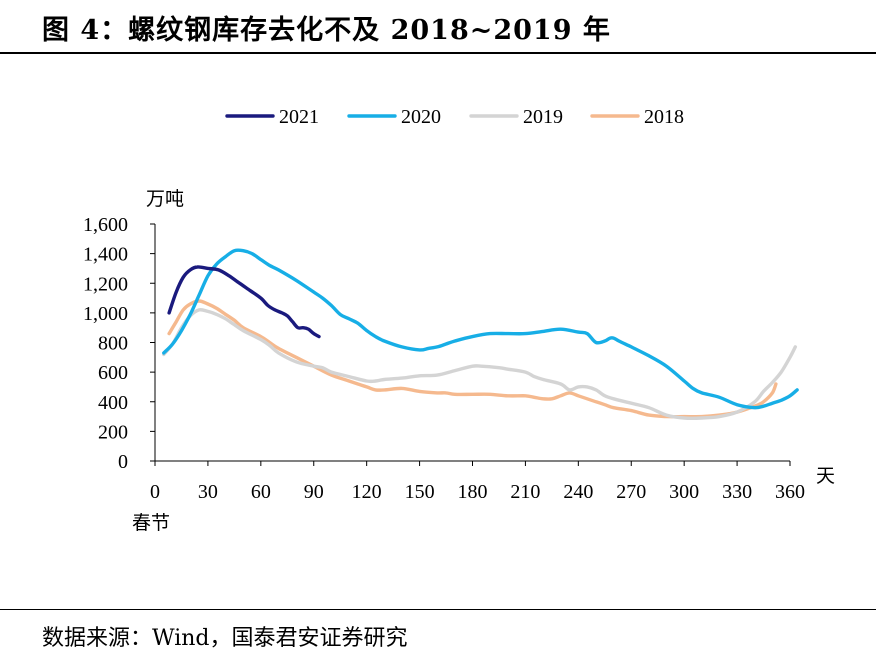  What do you see at coordinates (123, 462) in the screenshot?
I see `y-tick-label: 0` at bounding box center [123, 462].